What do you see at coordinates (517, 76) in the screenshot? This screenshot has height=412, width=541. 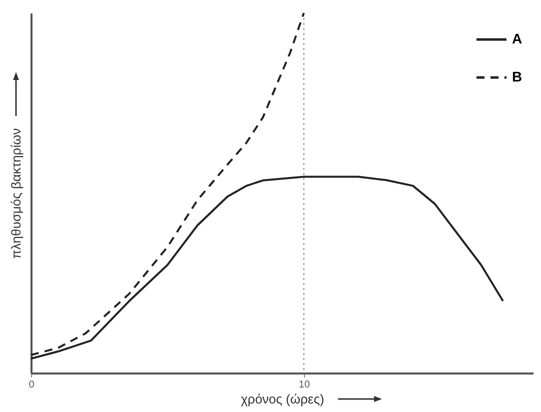 I see `legend-label: B` at bounding box center [517, 76].